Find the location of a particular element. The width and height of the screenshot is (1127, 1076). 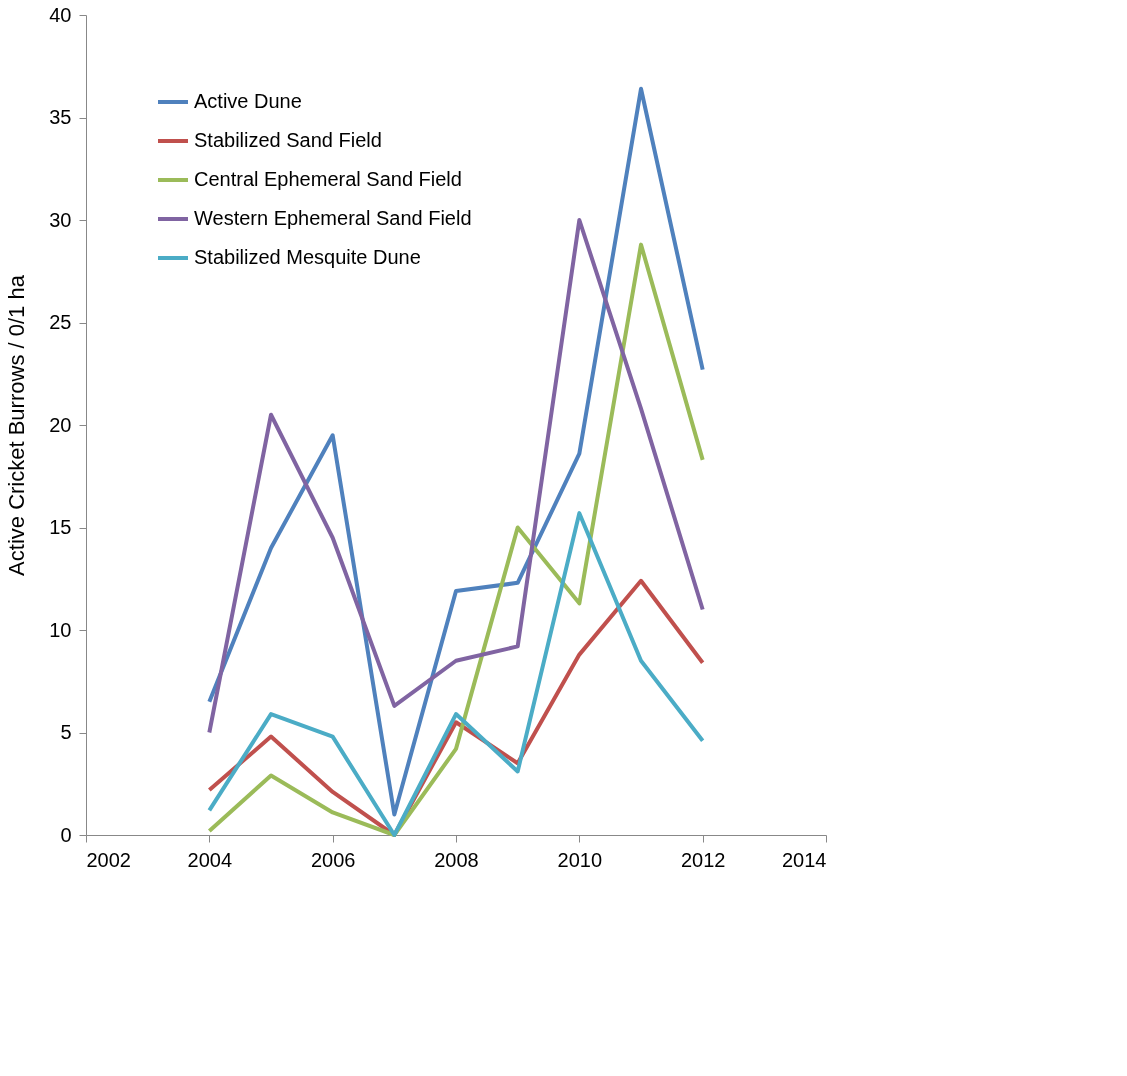

y-tick-label: 35 is located at coordinates (60, 117).